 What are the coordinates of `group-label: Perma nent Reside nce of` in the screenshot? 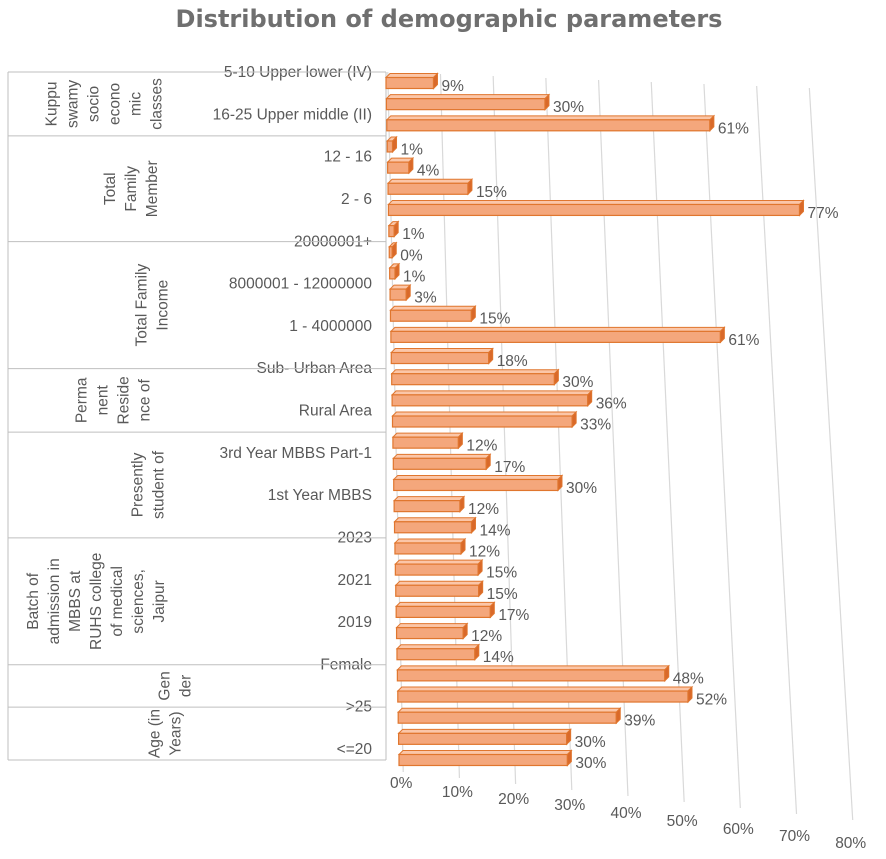 It's located at (114, 400).